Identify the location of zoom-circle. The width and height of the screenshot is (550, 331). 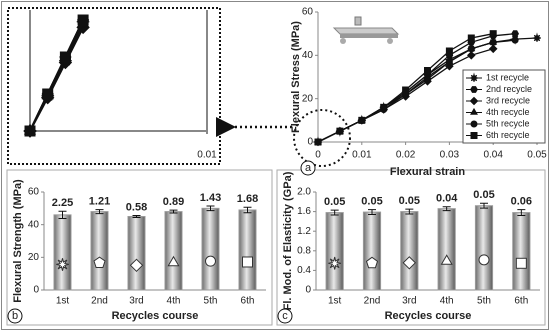
(322, 138).